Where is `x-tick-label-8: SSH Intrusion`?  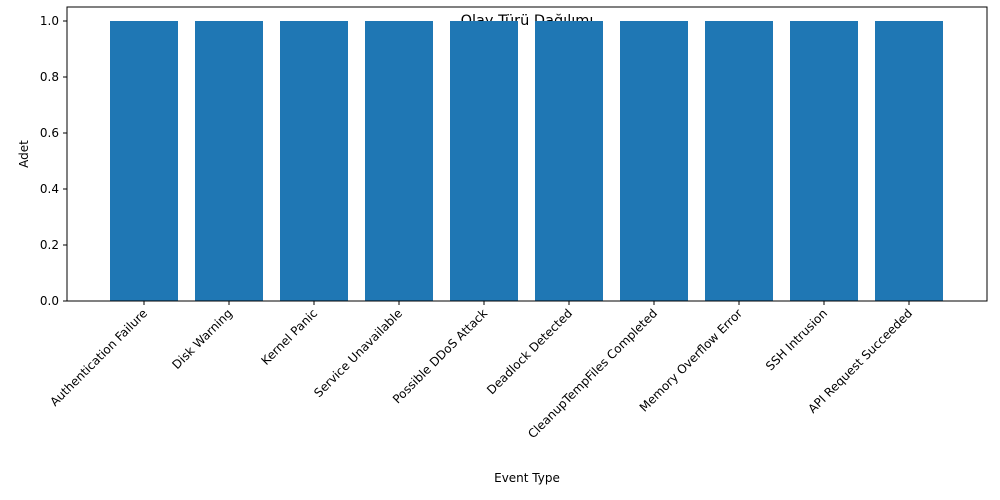
x-tick-label-8: SSH Intrusion is located at coordinates (796, 339).